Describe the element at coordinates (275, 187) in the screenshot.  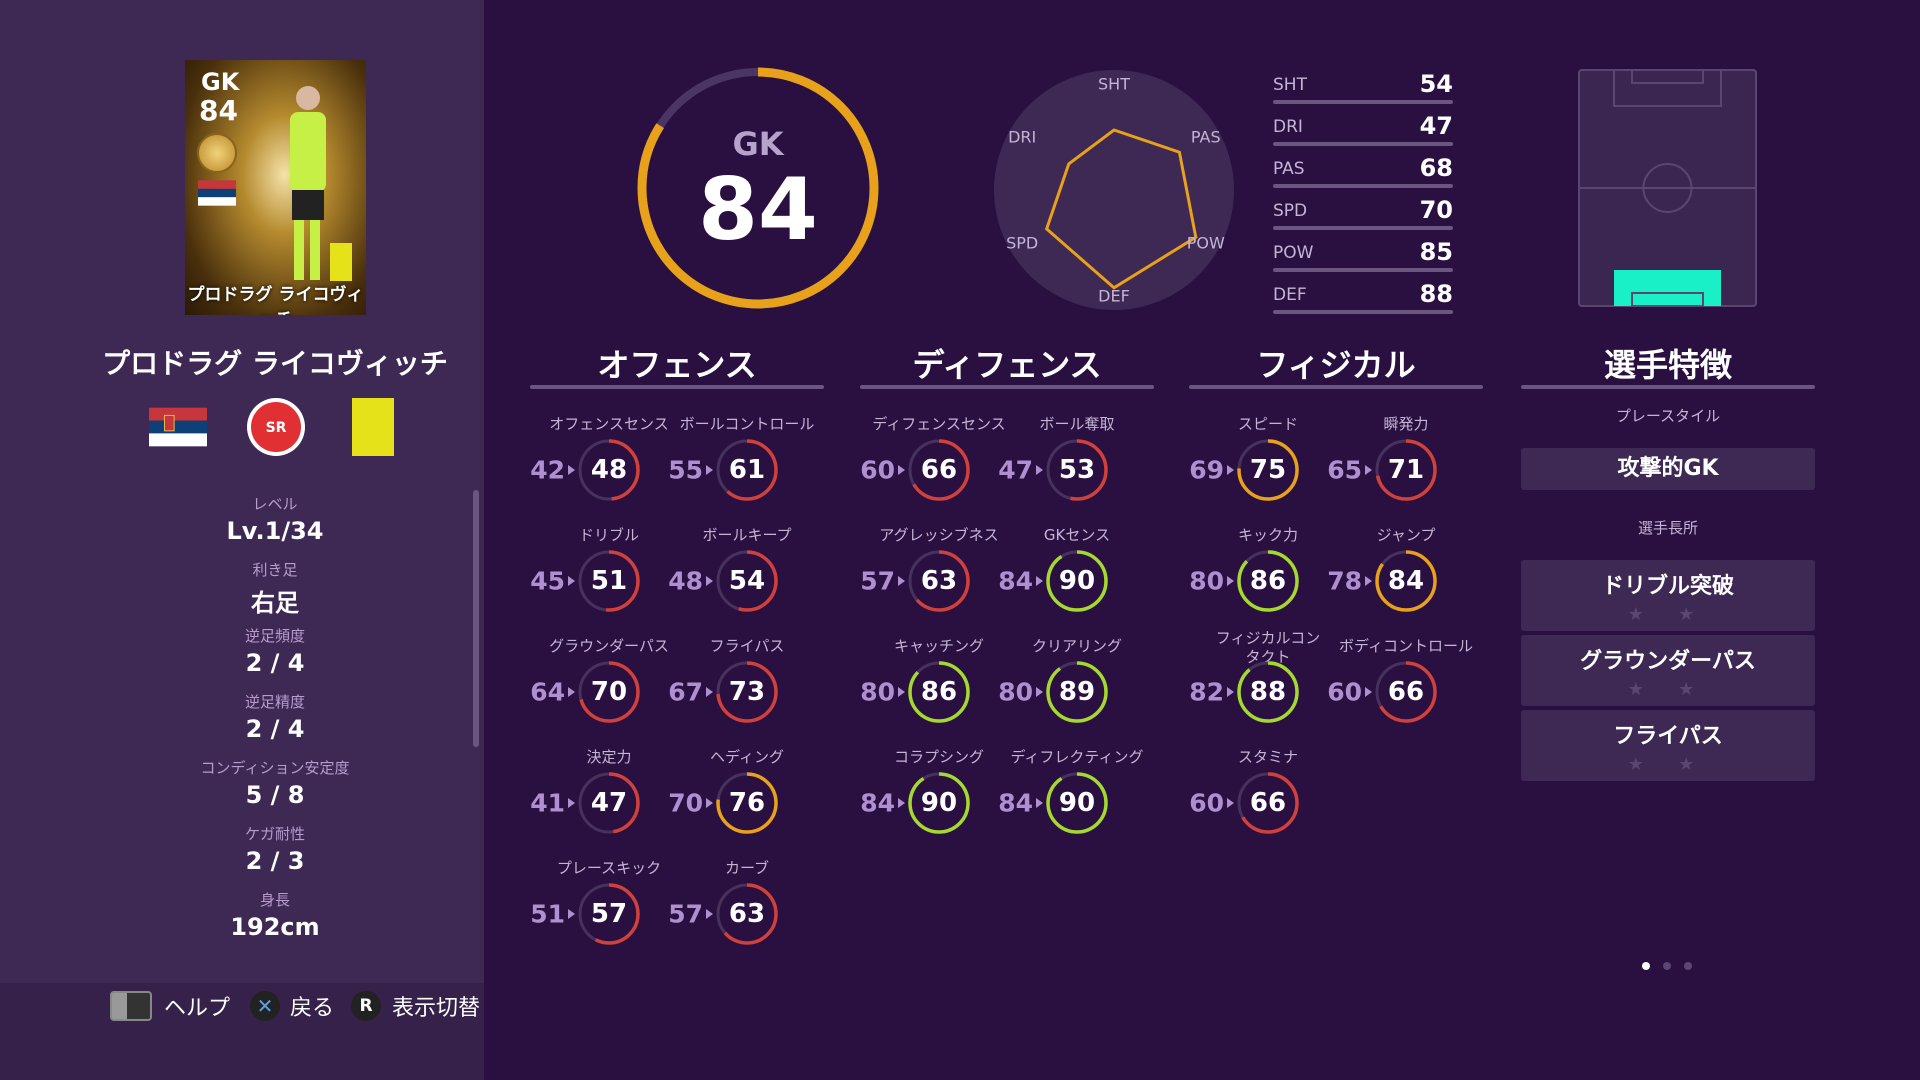
I see `player-card: GK 84 プロドラグ ライコヴィッチ` at that location.